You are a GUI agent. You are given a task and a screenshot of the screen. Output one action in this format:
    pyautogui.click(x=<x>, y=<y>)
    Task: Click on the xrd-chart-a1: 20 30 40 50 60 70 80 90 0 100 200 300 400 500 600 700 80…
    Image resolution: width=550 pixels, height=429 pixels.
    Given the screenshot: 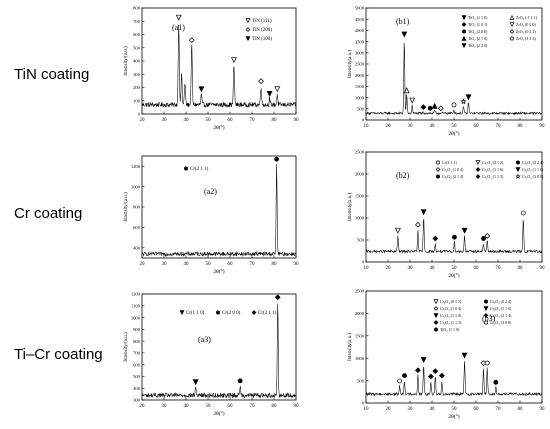 What is the action you would take?
    pyautogui.click(x=211, y=68)
    